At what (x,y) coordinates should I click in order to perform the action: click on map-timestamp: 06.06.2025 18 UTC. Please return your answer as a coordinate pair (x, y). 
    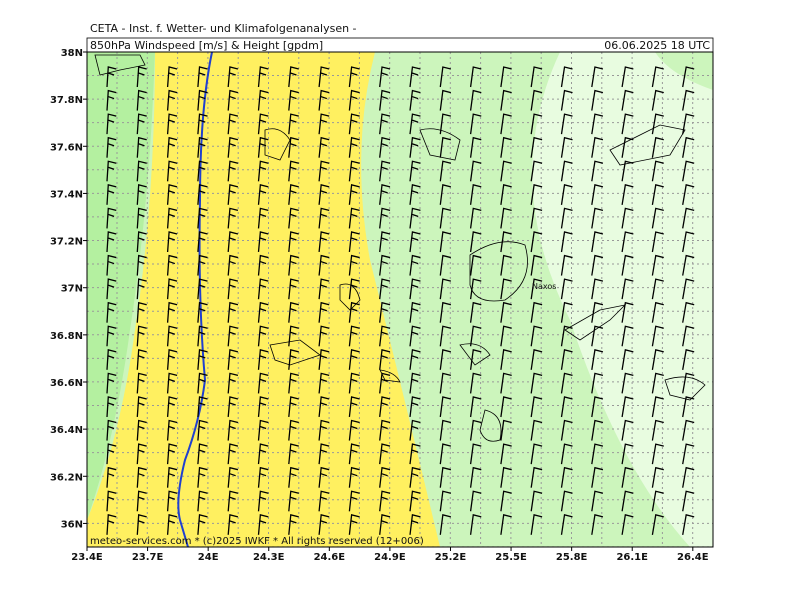
    Looking at the image, I should click on (657, 45).